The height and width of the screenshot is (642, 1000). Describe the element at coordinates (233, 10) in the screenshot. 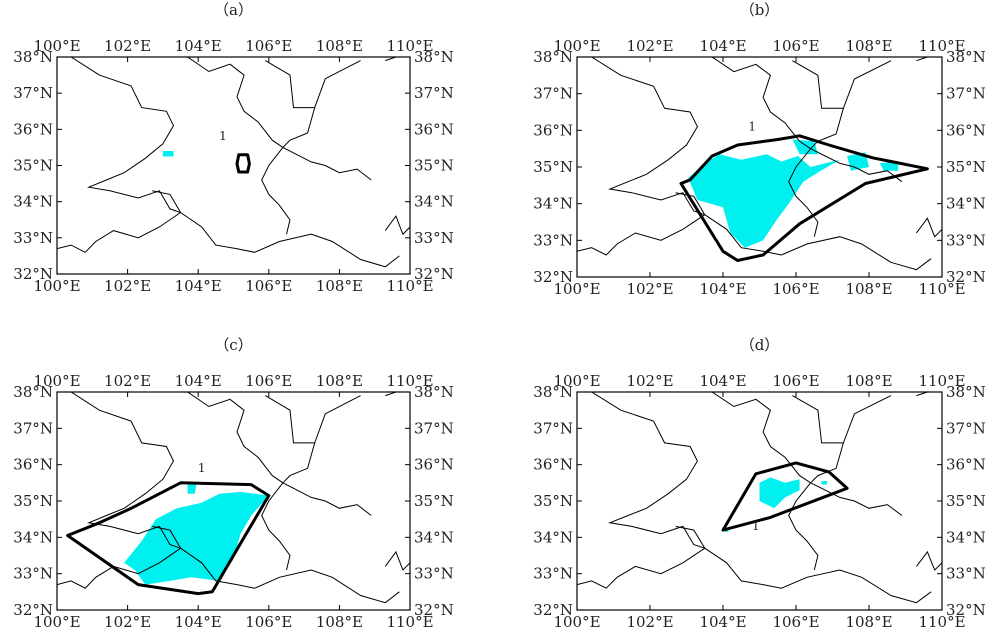

I see `panel-label: （a）` at that location.